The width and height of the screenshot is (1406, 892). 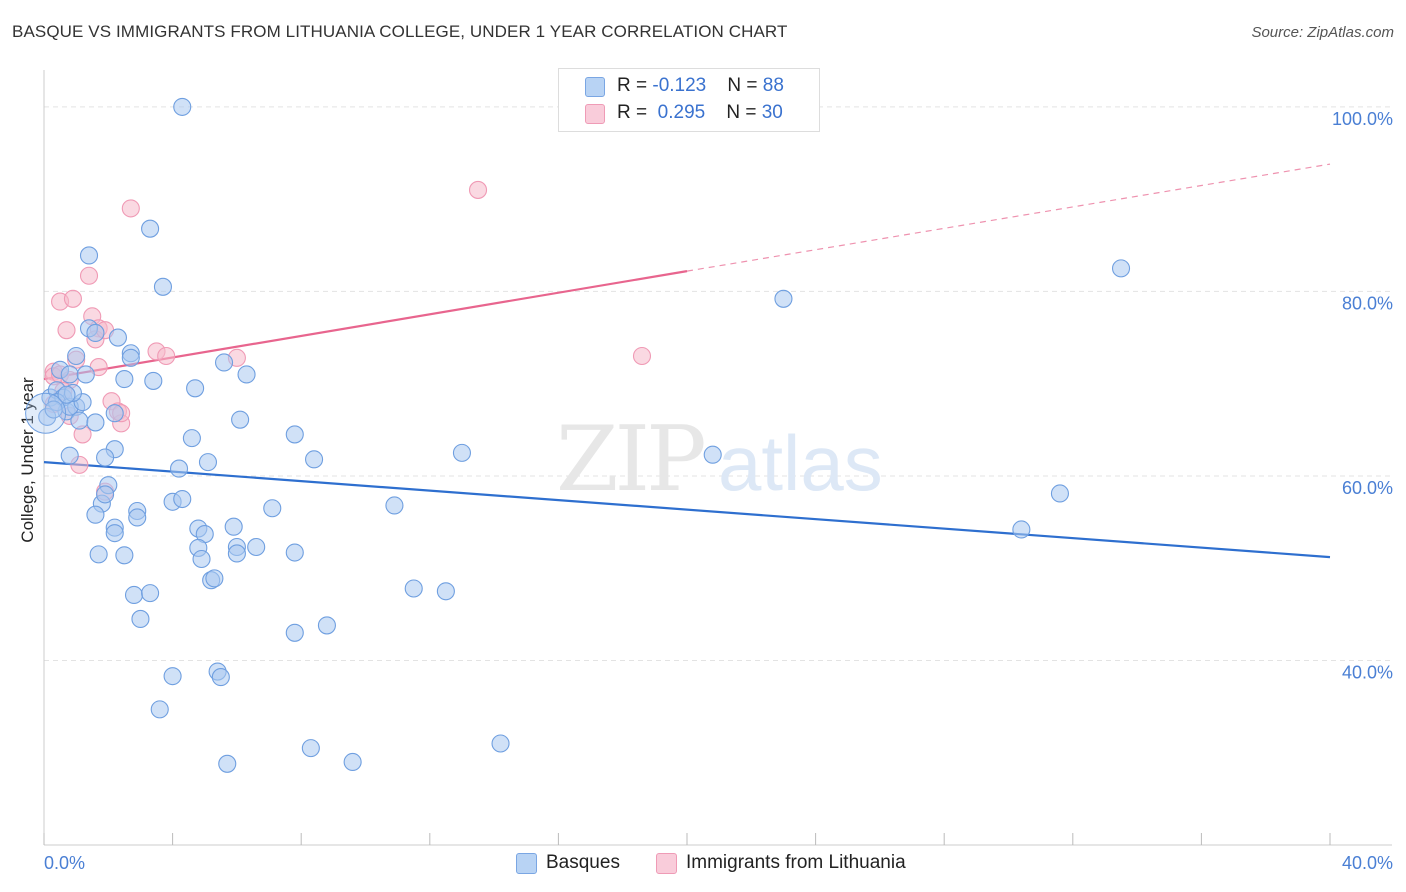 I want to click on trend-line-lithuania-extension, so click(x=1008, y=217).